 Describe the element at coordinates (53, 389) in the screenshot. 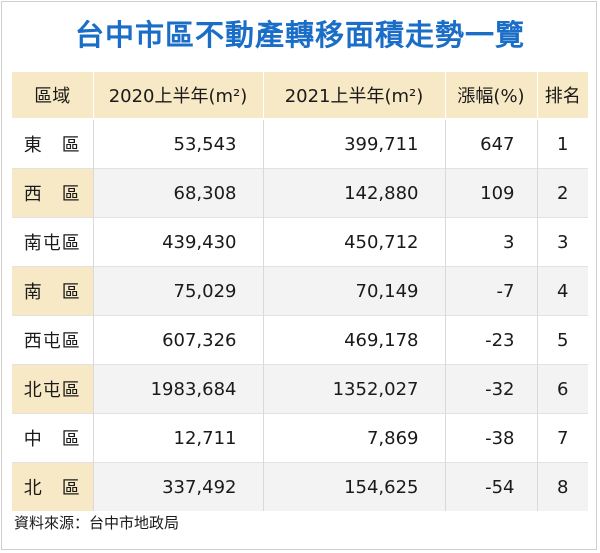

I see `cell-district: 北屯區` at that location.